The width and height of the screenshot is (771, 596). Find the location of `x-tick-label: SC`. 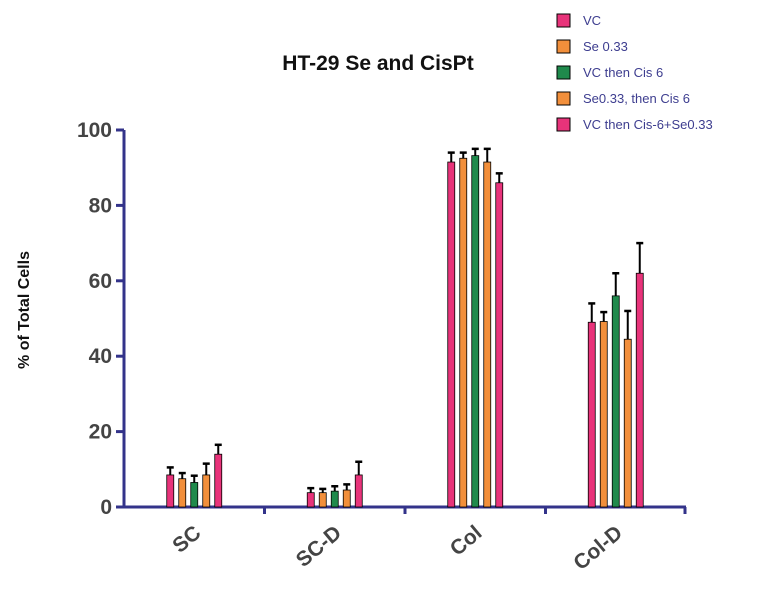

x-tick-label: SC is located at coordinates (186, 539).